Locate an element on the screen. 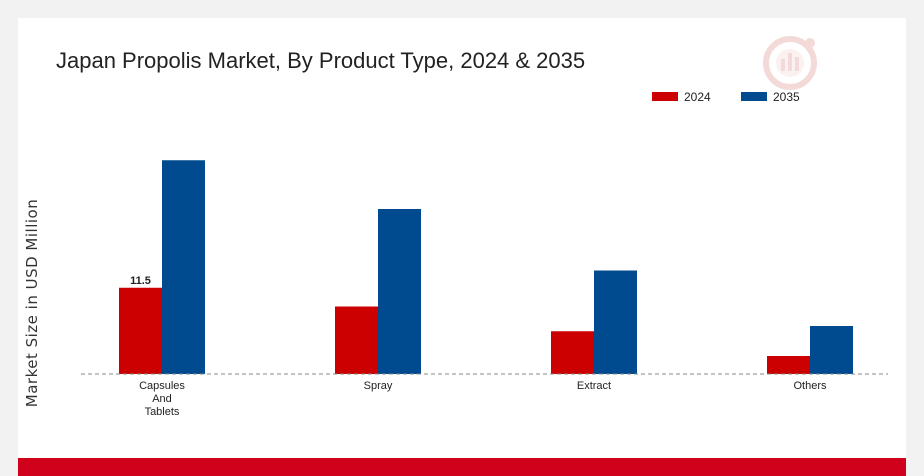  x-tick-label: Spray is located at coordinates (378, 386).